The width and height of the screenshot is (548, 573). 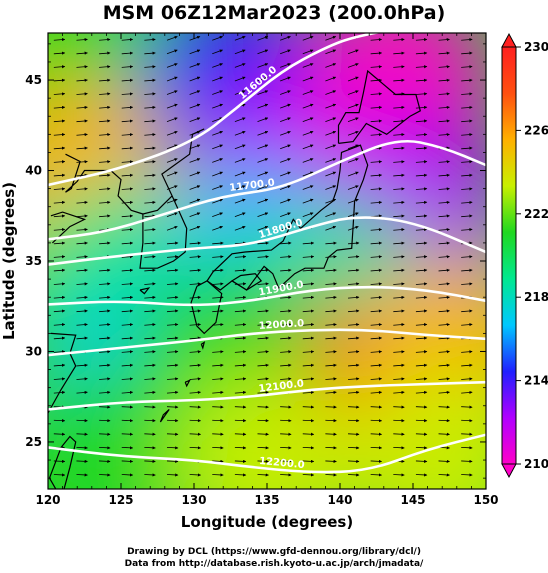 What do you see at coordinates (120, 500) in the screenshot?
I see `x-tick-label-1: 125` at bounding box center [120, 500].